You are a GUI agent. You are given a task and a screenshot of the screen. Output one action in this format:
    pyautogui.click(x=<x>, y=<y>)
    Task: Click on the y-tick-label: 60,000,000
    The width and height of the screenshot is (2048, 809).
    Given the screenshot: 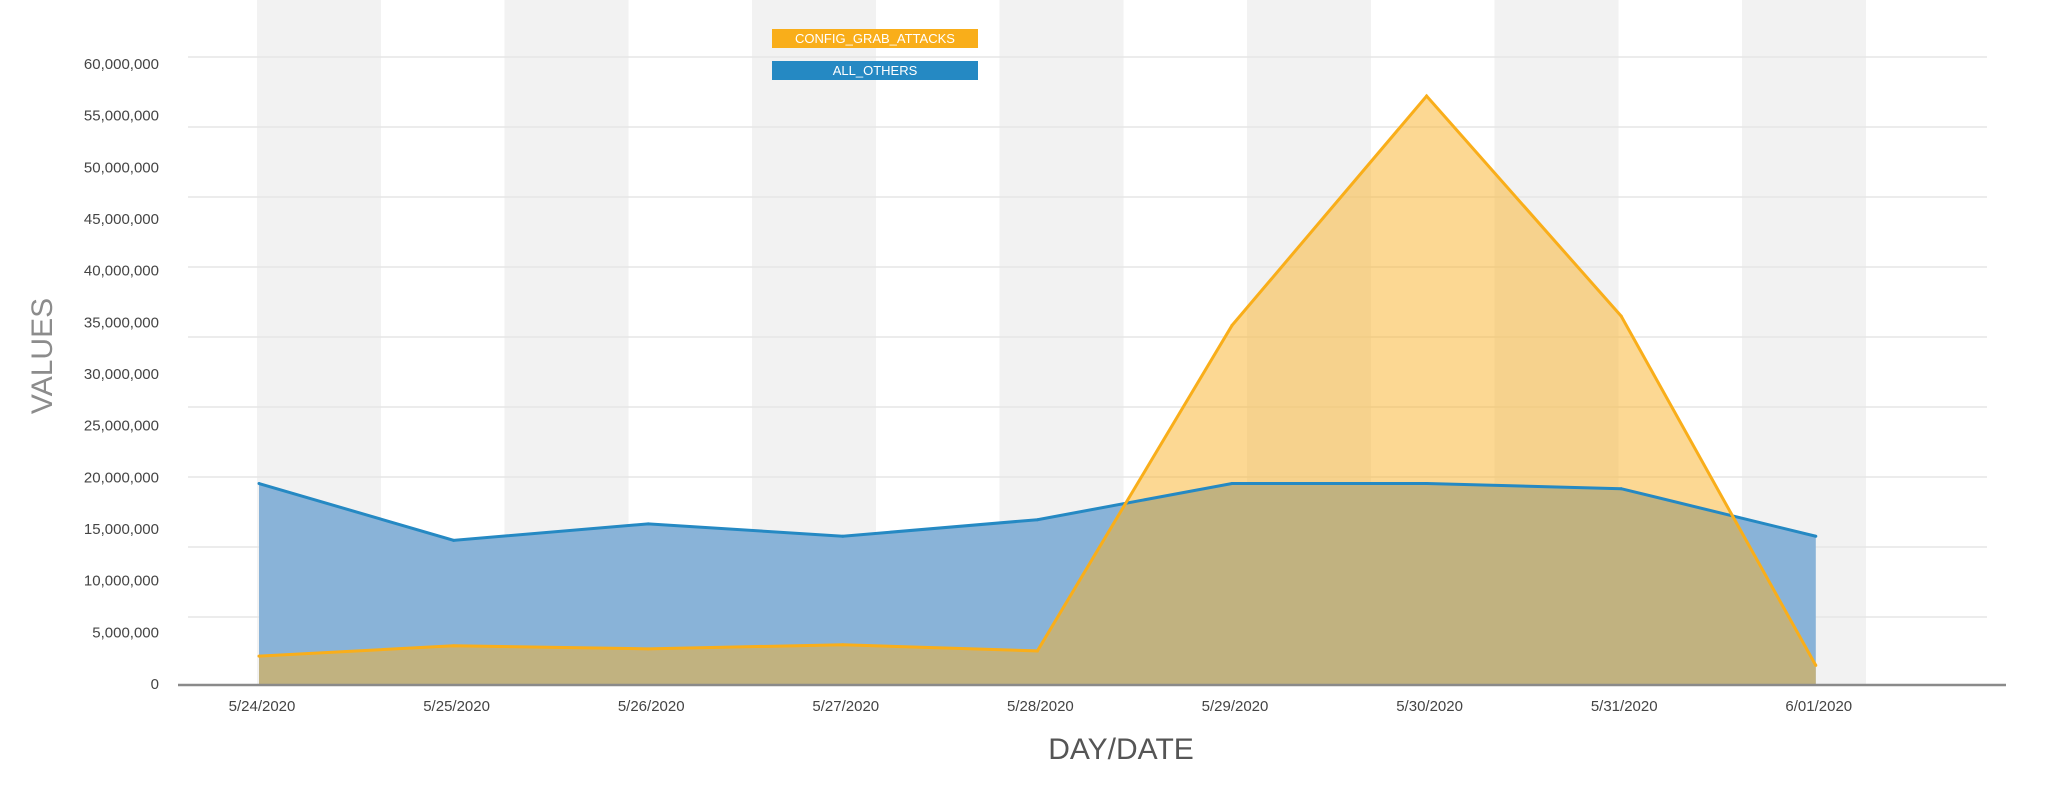 What is the action you would take?
    pyautogui.click(x=121, y=64)
    